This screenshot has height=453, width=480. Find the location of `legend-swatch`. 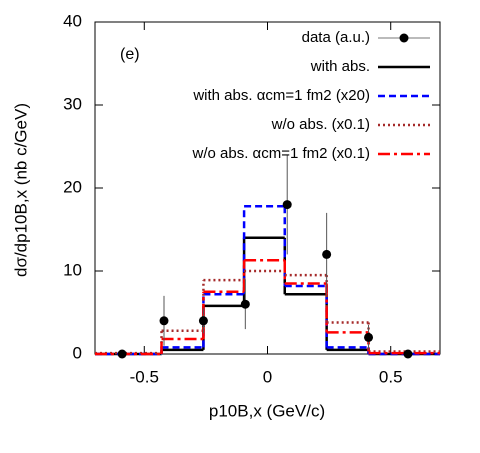

legend-swatch is located at coordinates (404, 38).